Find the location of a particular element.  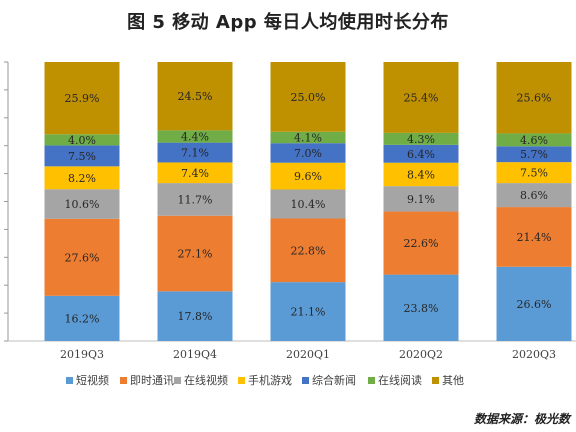

data-label: 10.4% is located at coordinates (308, 204).